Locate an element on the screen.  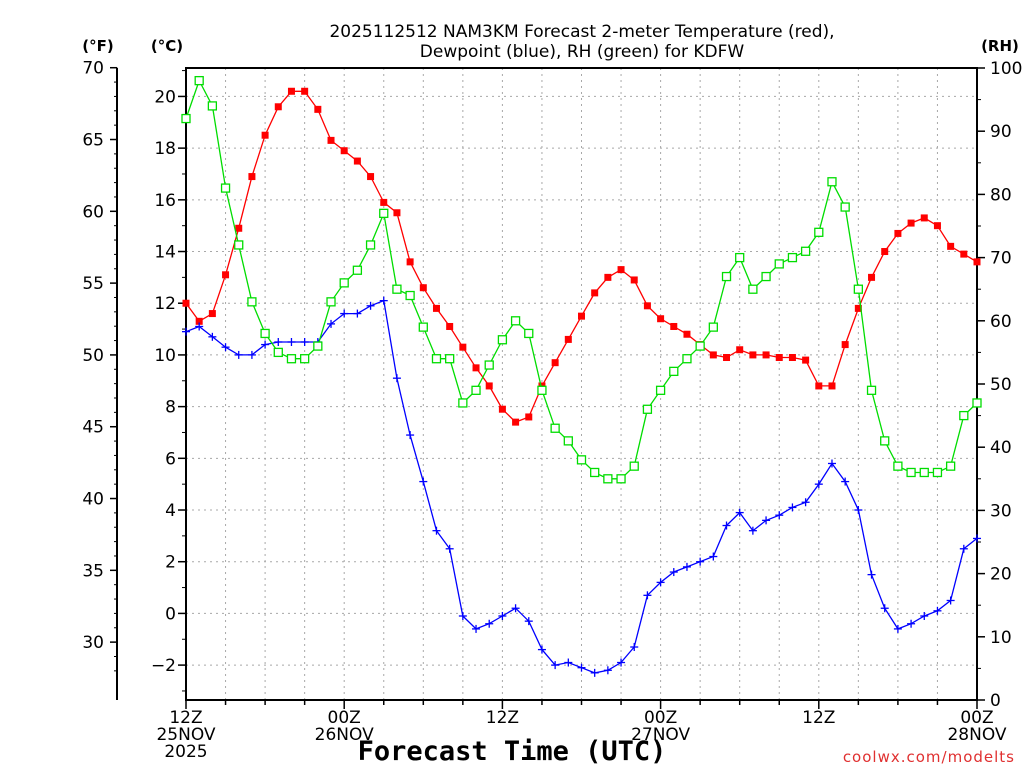
watermark: coolwx.com/modelts is located at coordinates (929, 757).